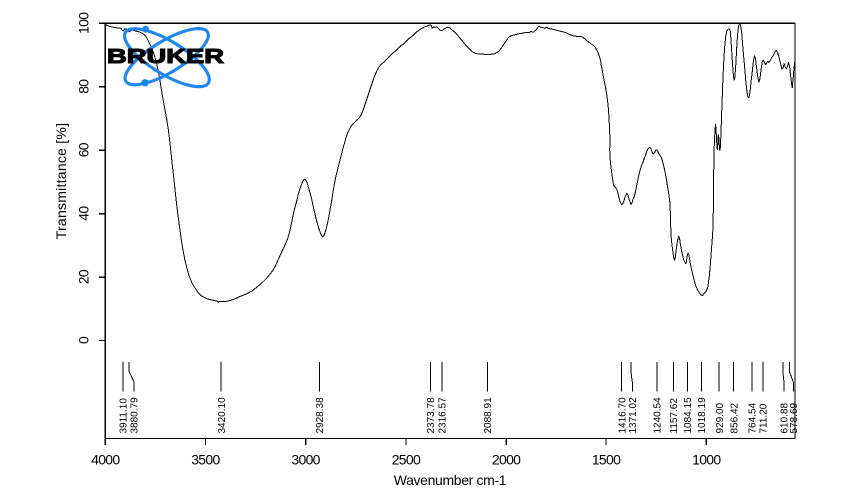 The height and width of the screenshot is (499, 860). I want to click on svg-text: 3880.79, so click(135, 415).